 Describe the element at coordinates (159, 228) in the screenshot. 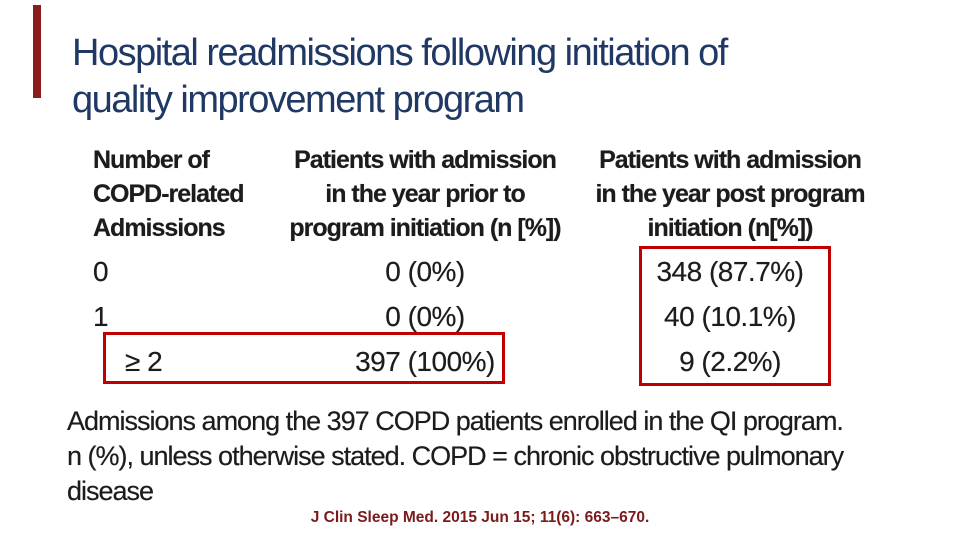

I see `header-line: Admissions` at that location.